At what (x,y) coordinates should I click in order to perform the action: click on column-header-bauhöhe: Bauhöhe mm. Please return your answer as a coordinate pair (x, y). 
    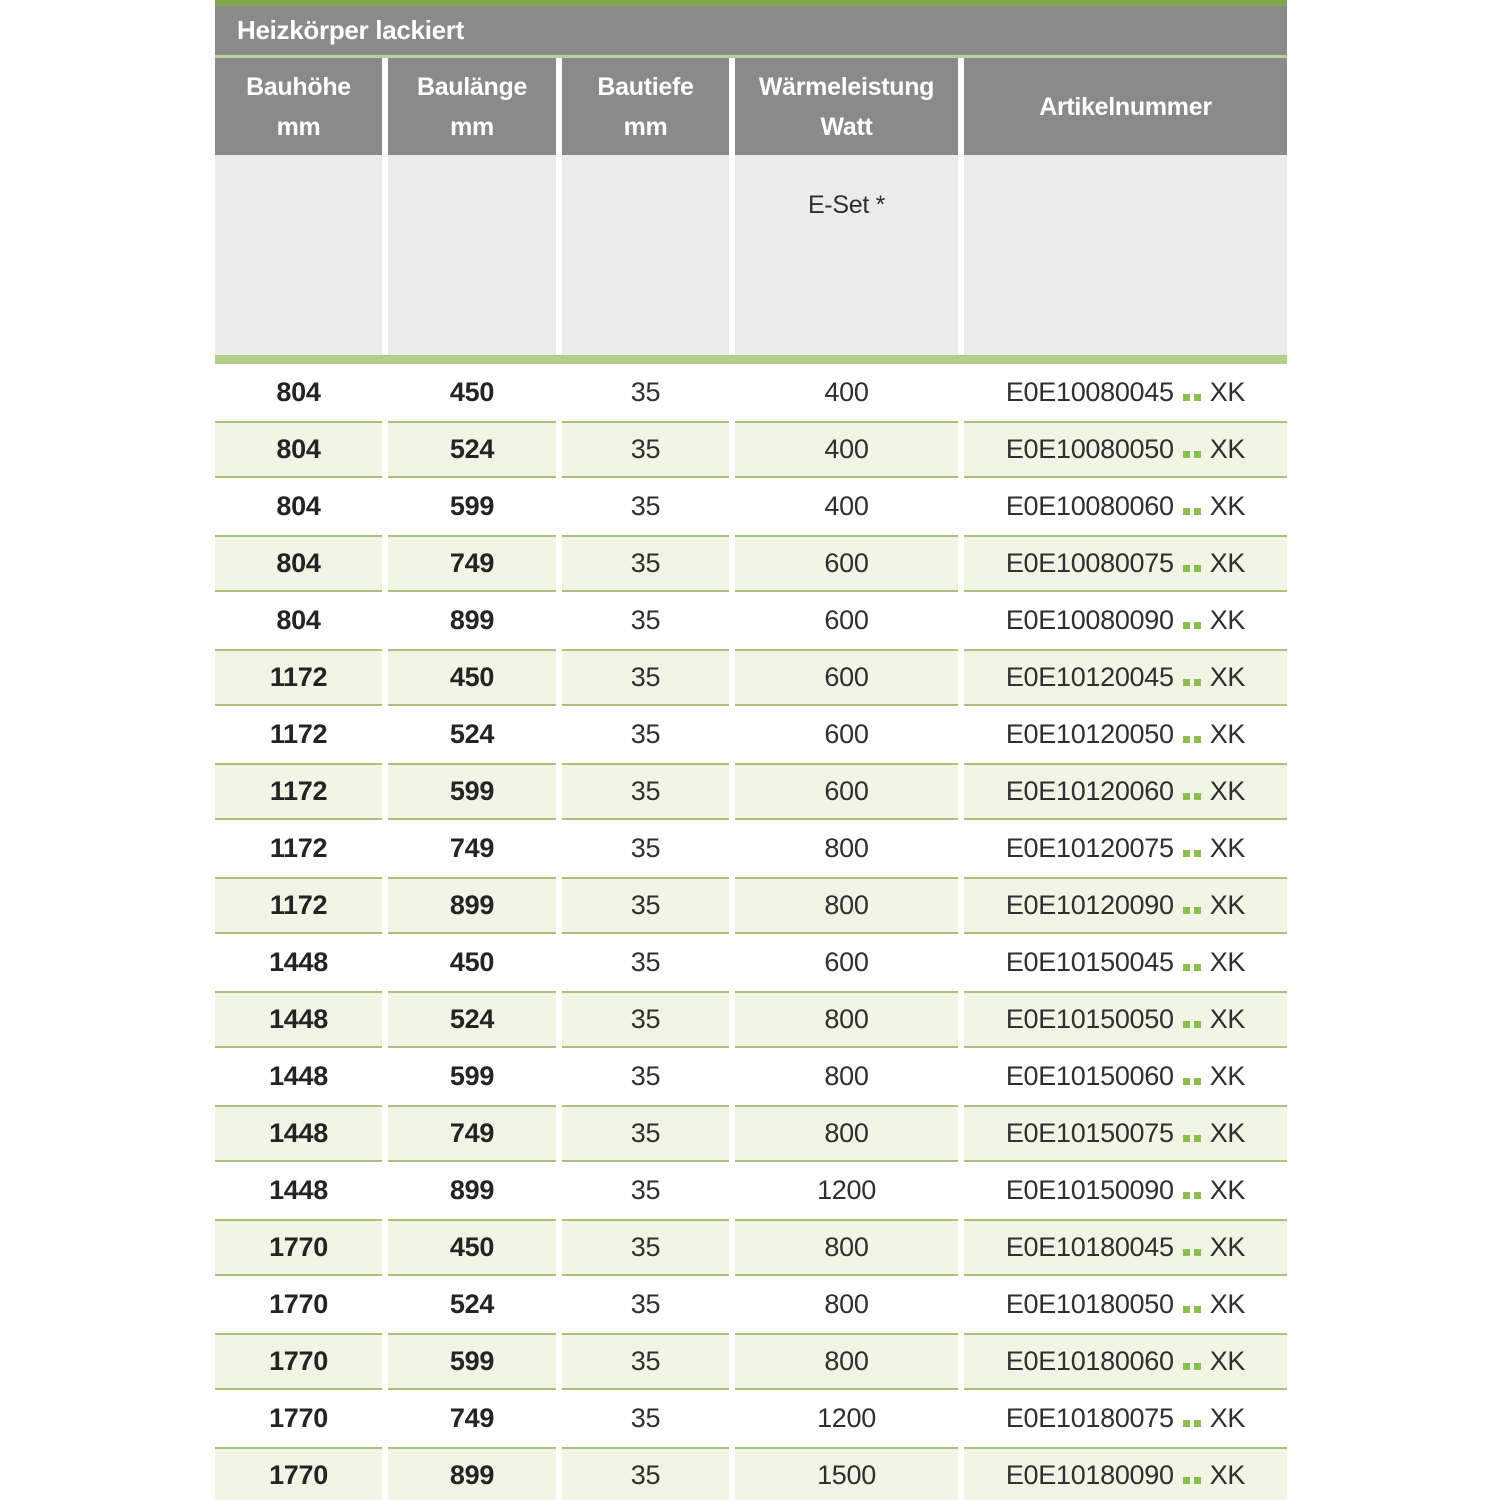
    Looking at the image, I should click on (298, 106).